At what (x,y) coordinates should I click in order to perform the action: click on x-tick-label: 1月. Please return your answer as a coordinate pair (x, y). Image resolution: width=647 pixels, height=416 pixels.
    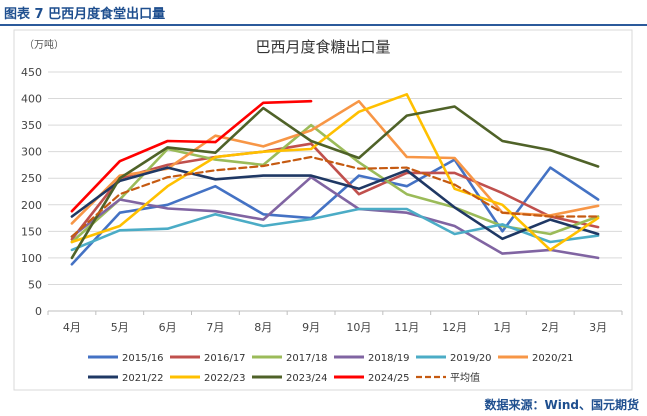
    Looking at the image, I should click on (502, 327).